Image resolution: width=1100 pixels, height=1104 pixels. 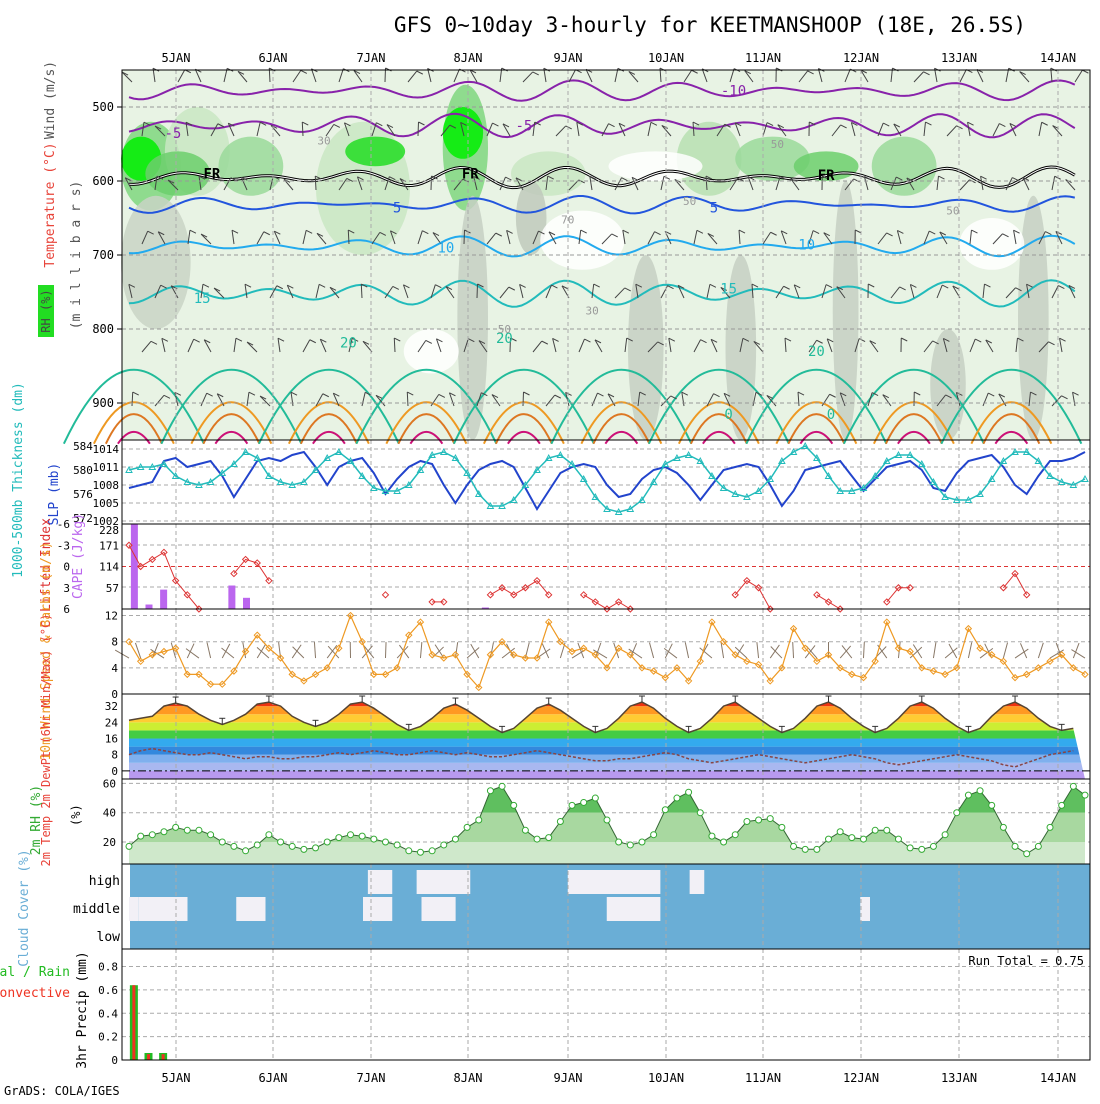 I want to click on rh-tick: 20, so click(x=109, y=842).